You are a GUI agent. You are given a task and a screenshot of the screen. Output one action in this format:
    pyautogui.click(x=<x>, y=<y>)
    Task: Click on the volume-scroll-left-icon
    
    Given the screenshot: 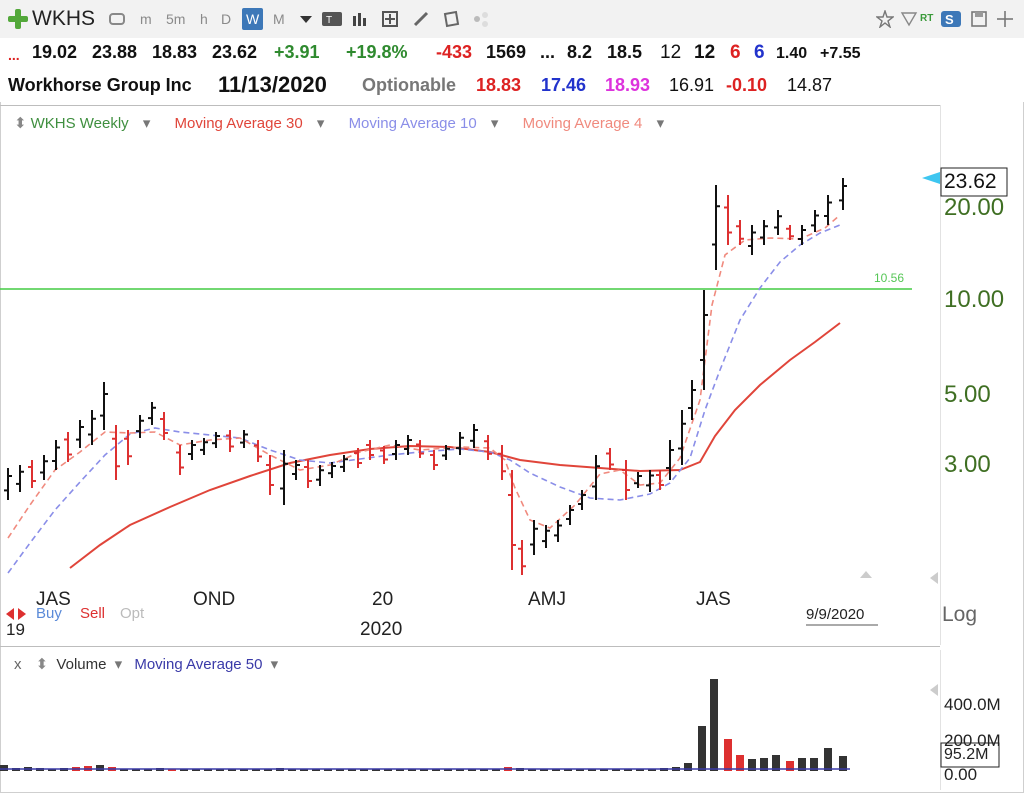 What is the action you would take?
    pyautogui.click(x=934, y=690)
    